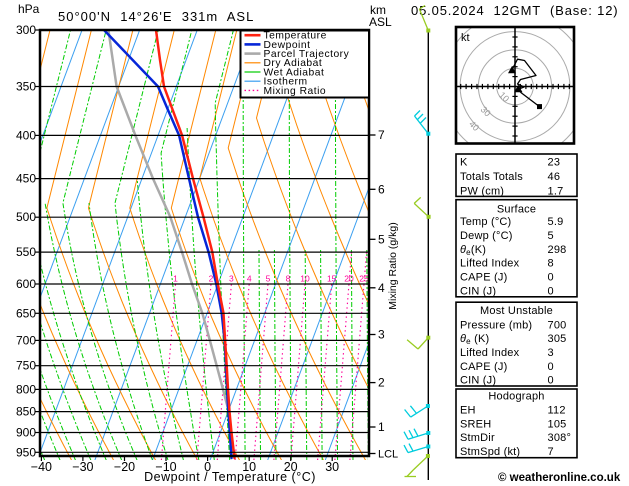  Describe the element at coordinates (482, 192) in the screenshot. I see `svg-text: PW (cm)` at that location.